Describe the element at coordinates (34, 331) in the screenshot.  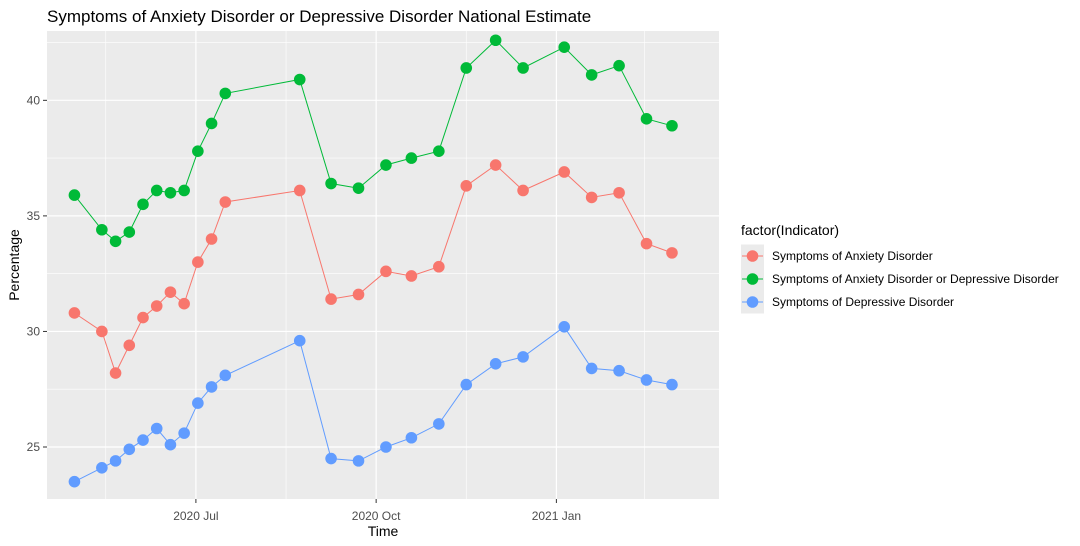
I see `y-tick-label: 30` at that location.